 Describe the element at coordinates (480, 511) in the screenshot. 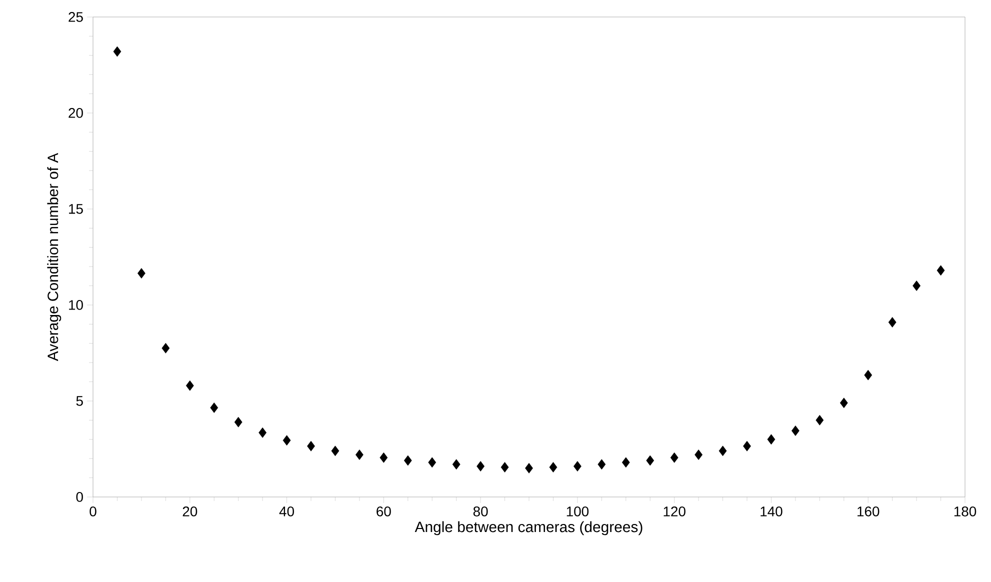

I see `x-tick-label: 80` at that location.